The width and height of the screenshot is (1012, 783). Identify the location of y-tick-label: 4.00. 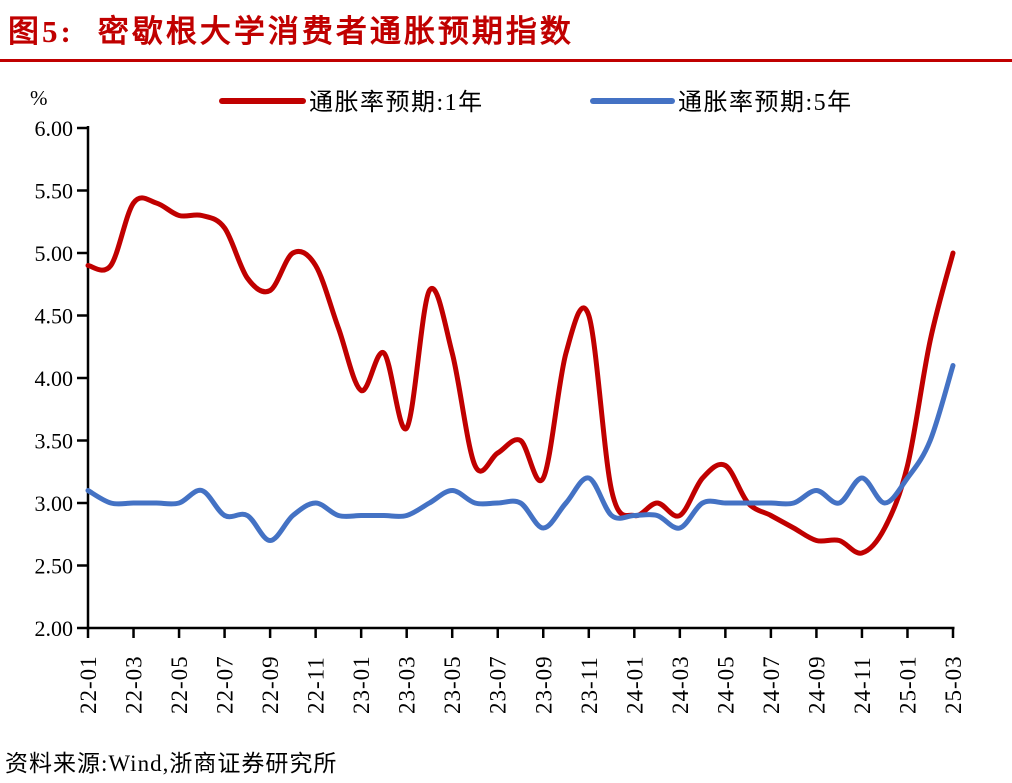
(54, 378).